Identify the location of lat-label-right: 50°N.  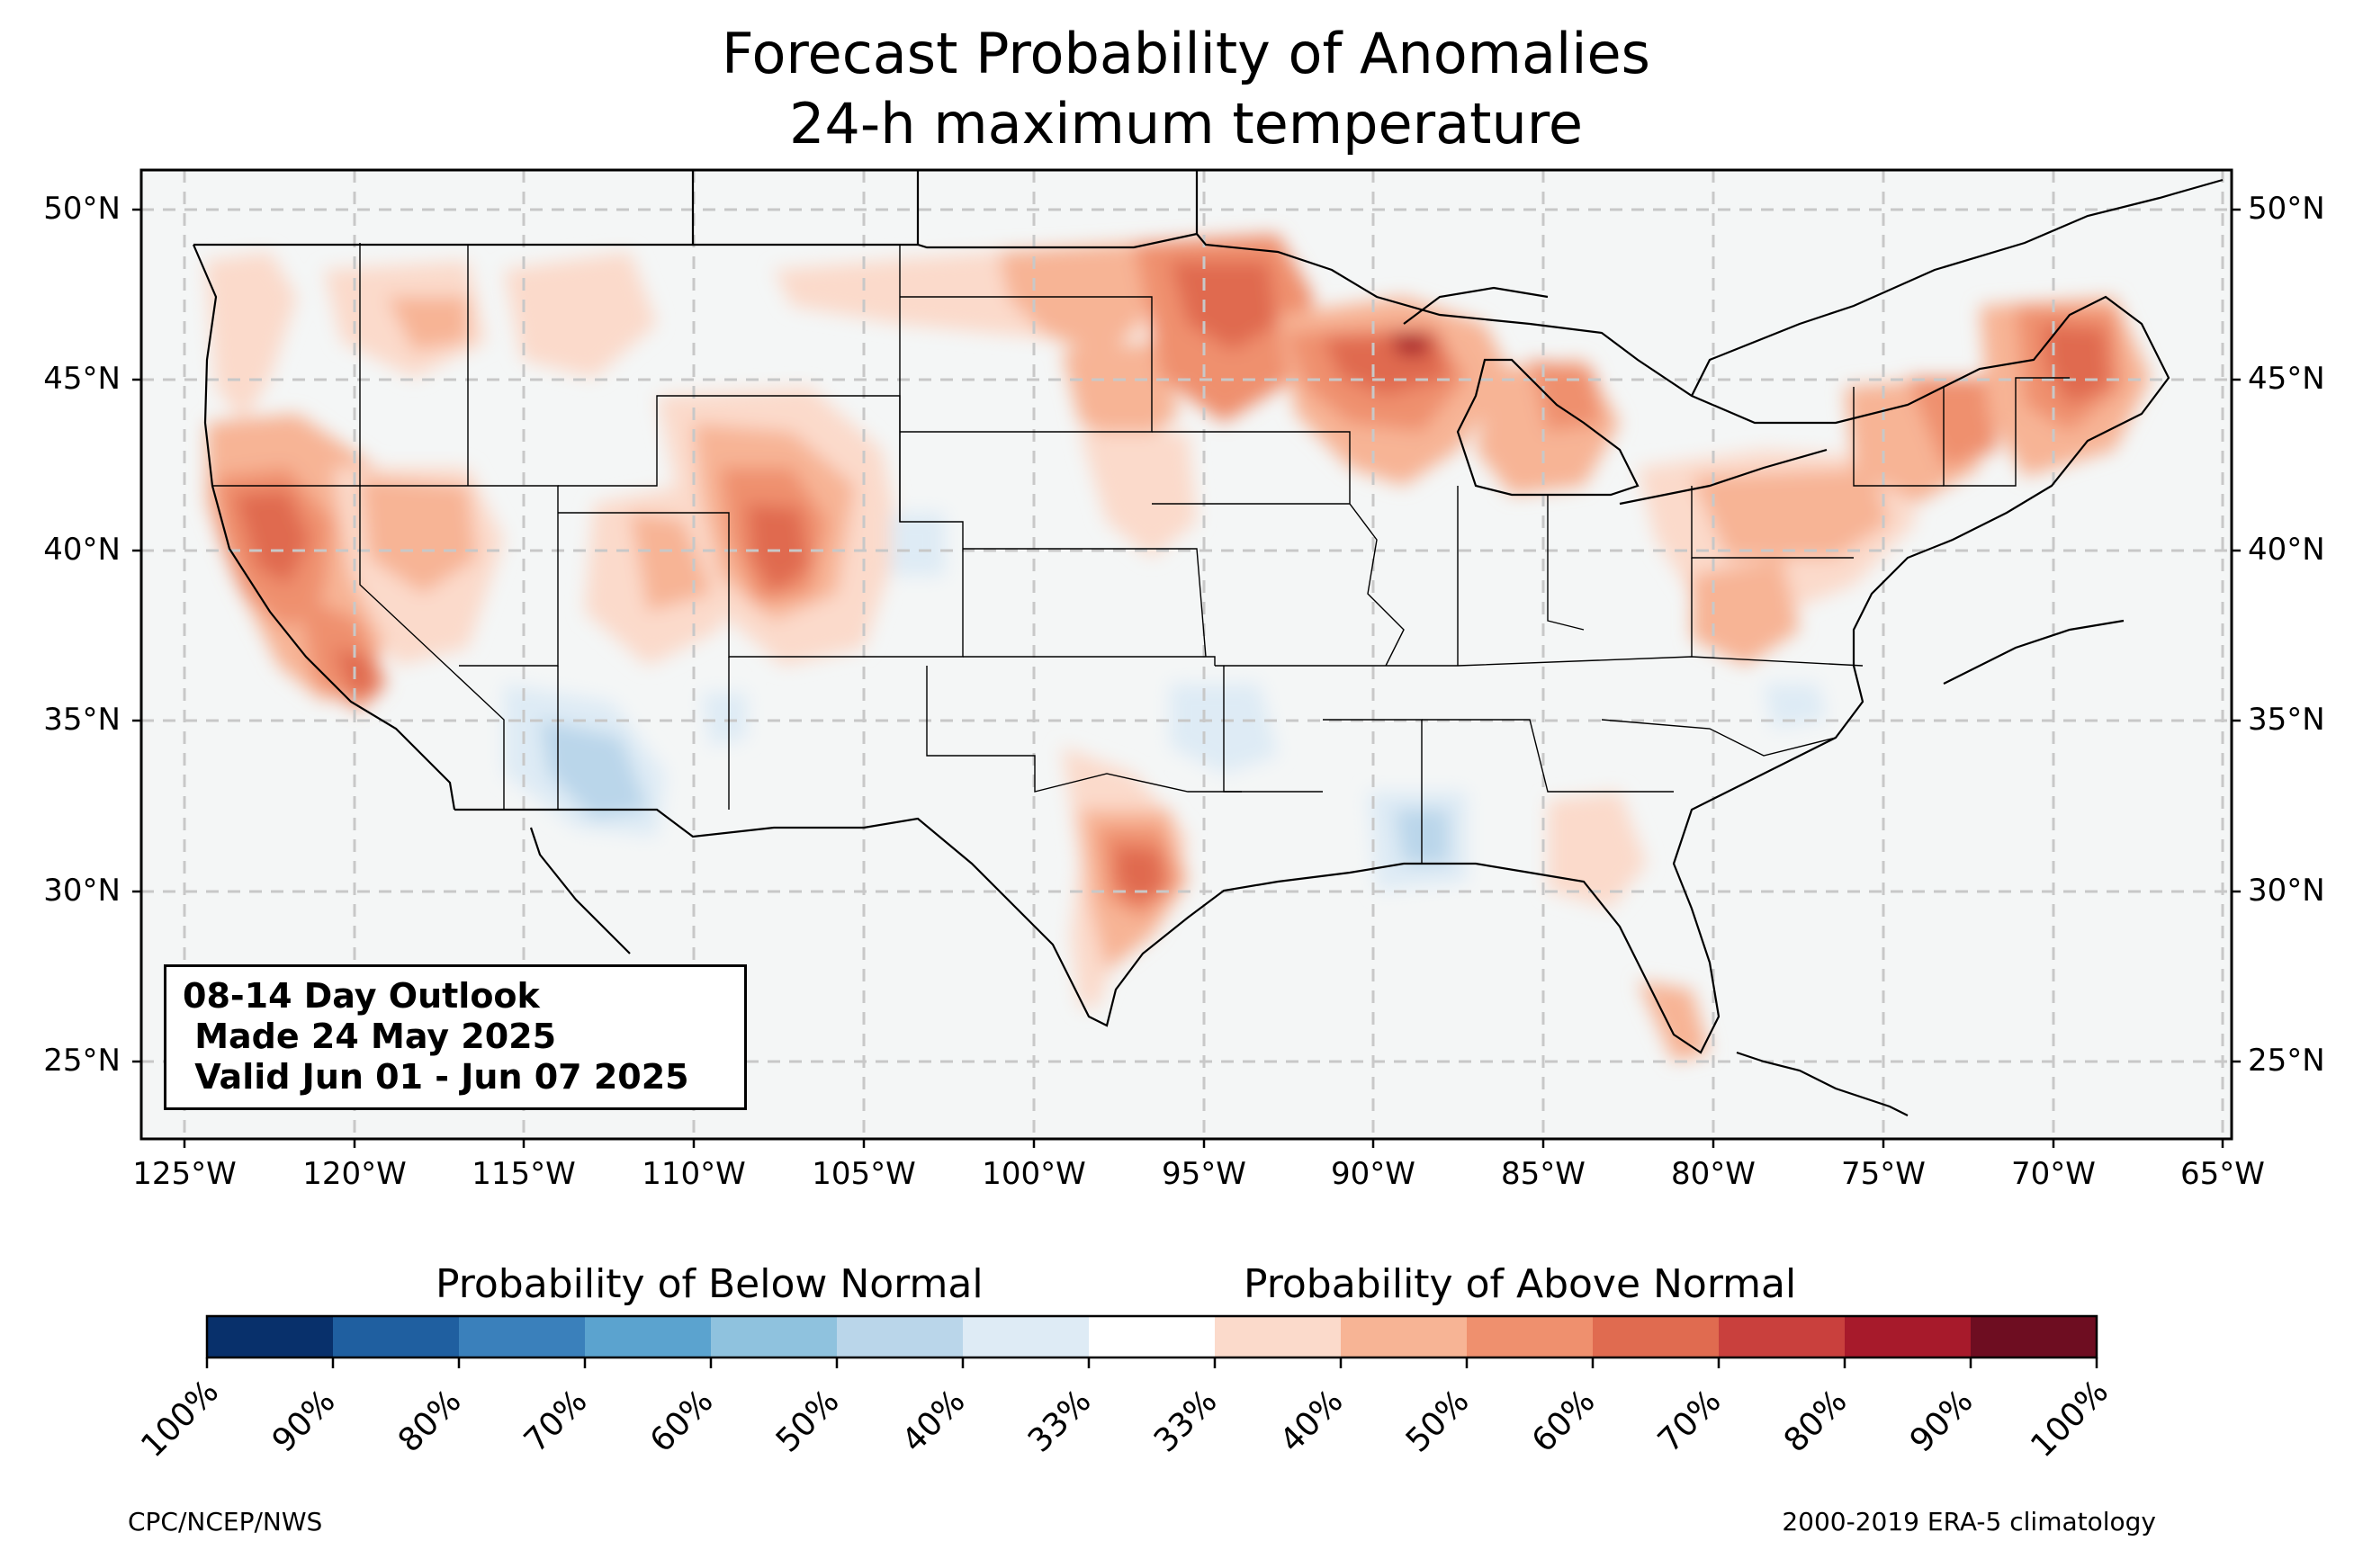
(2286, 209).